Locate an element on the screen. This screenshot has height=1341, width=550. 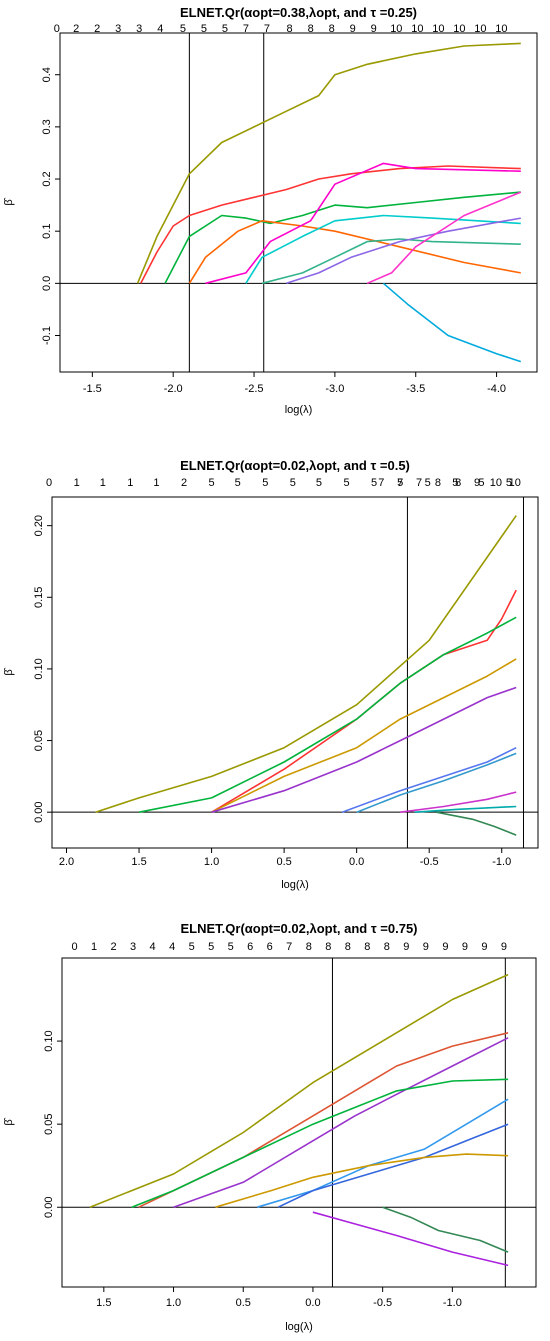
x-tick-label: 0.5 is located at coordinates (283, 862).